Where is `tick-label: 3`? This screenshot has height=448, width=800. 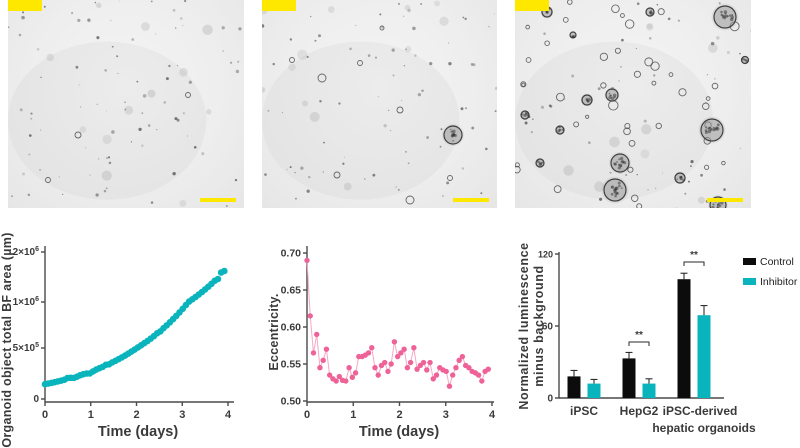
tick-label: 3 is located at coordinates (182, 415).